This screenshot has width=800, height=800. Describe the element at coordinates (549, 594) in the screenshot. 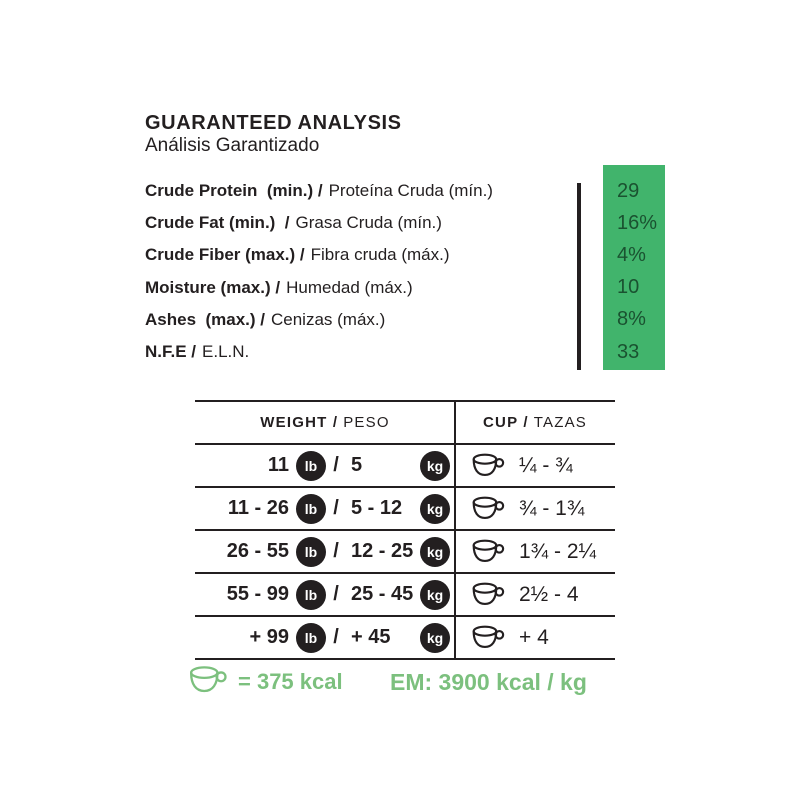

I see `cup-amount: 2½ - 4` at that location.